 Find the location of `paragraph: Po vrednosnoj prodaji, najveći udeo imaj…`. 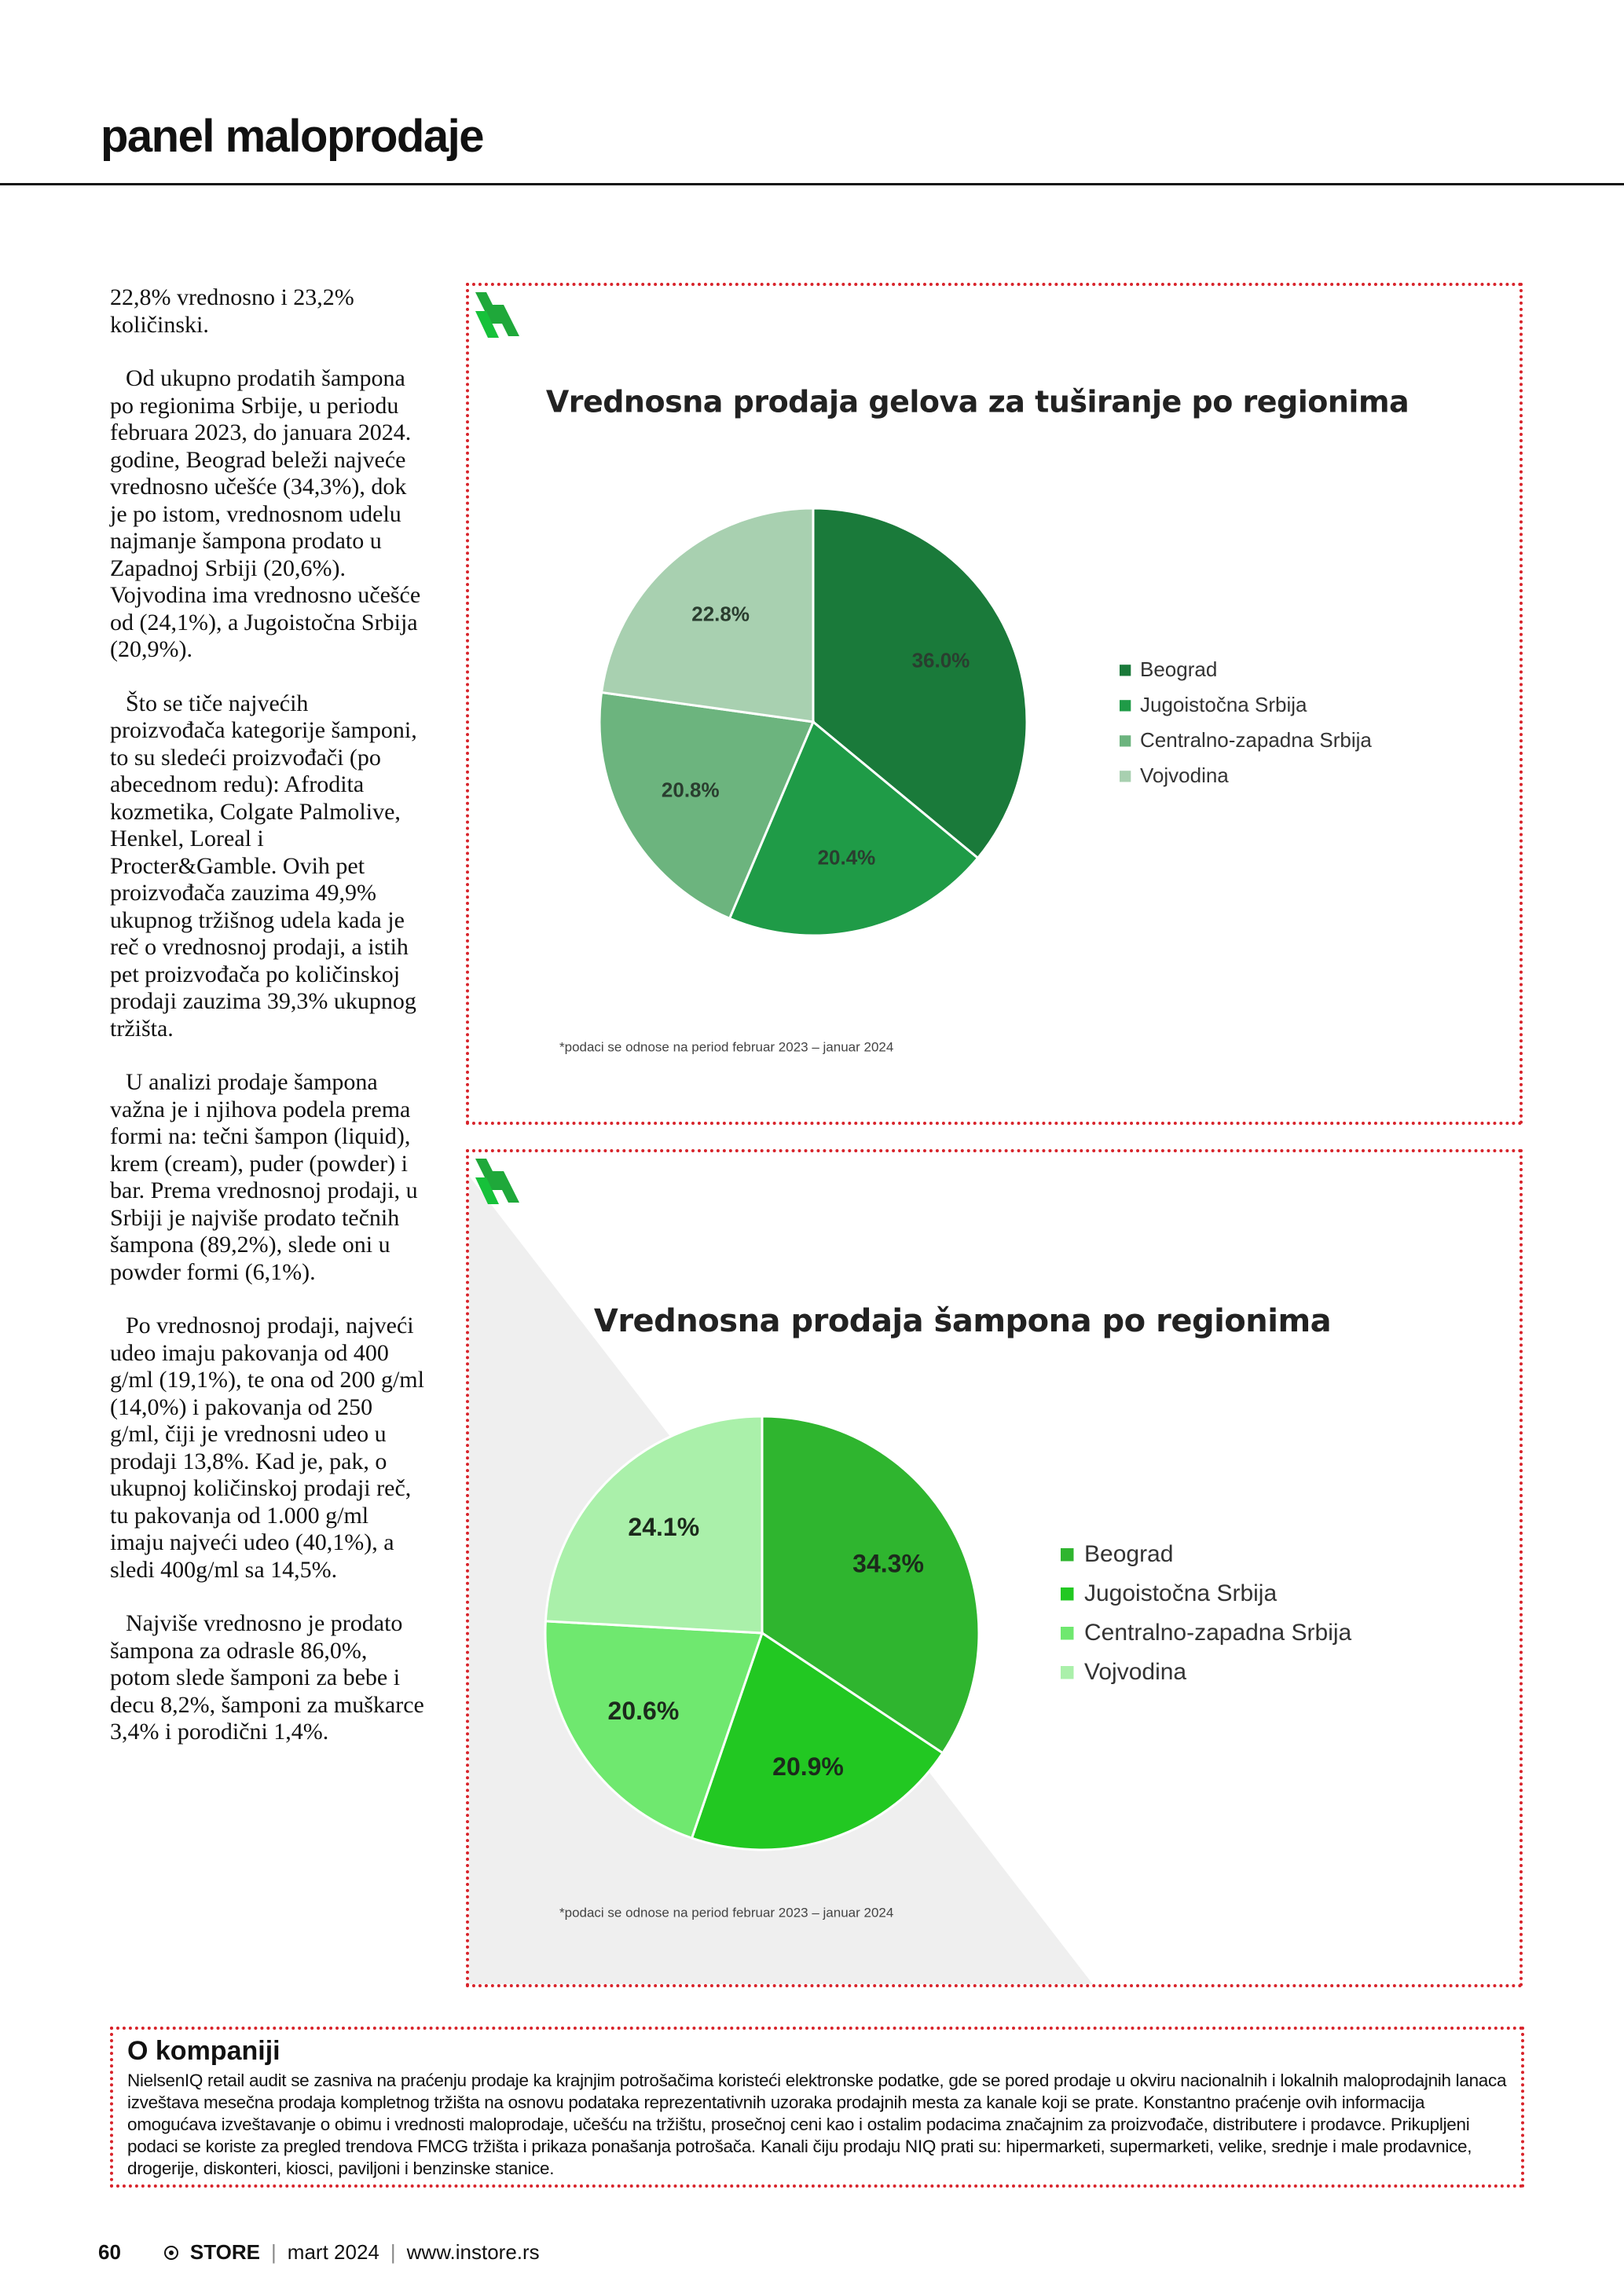

paragraph: Po vrednosnoj prodaji, najveći udeo imaj… is located at coordinates (267, 1448).